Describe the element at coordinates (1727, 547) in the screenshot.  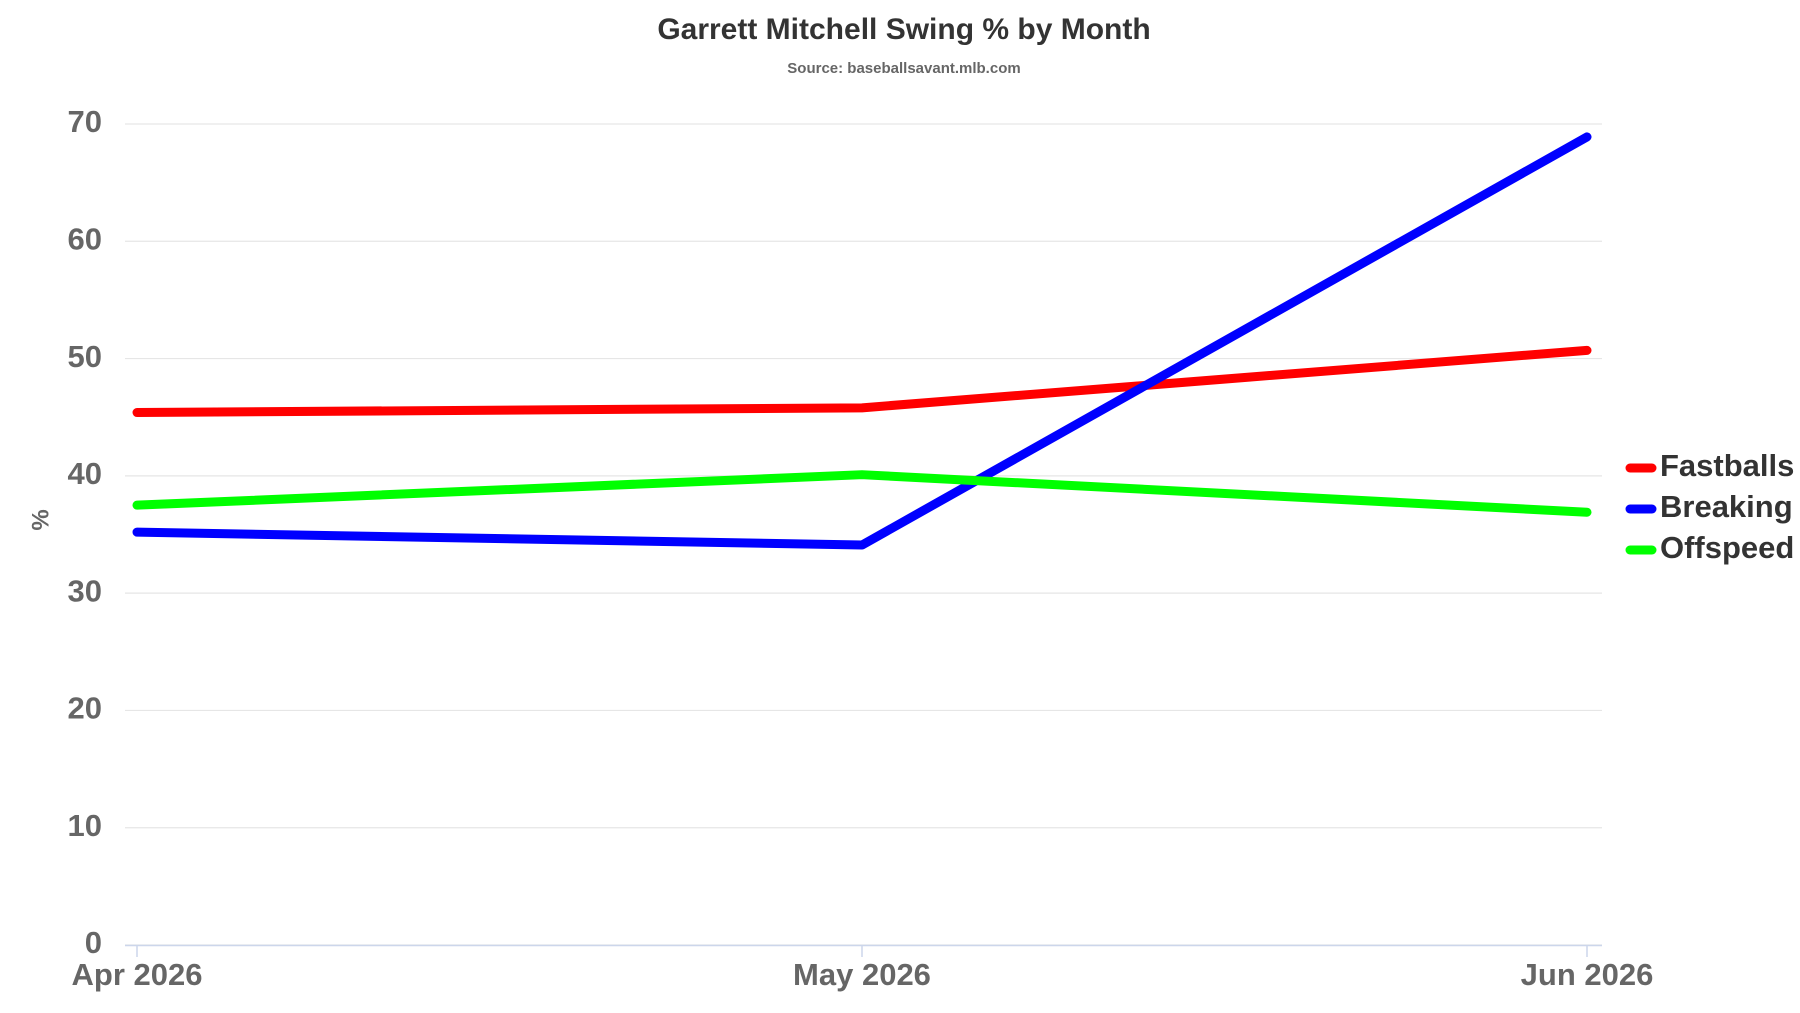
I see `legend-label: Offspeed` at that location.